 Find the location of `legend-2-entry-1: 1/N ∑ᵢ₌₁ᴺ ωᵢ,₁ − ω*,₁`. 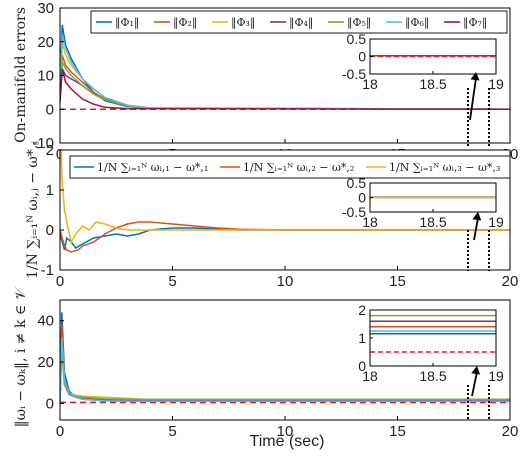

legend-2-entry-1: 1/N ∑ᵢ₌₁ᴺ ωᵢ,₁ − ω*,₁ is located at coordinates (141, 167).